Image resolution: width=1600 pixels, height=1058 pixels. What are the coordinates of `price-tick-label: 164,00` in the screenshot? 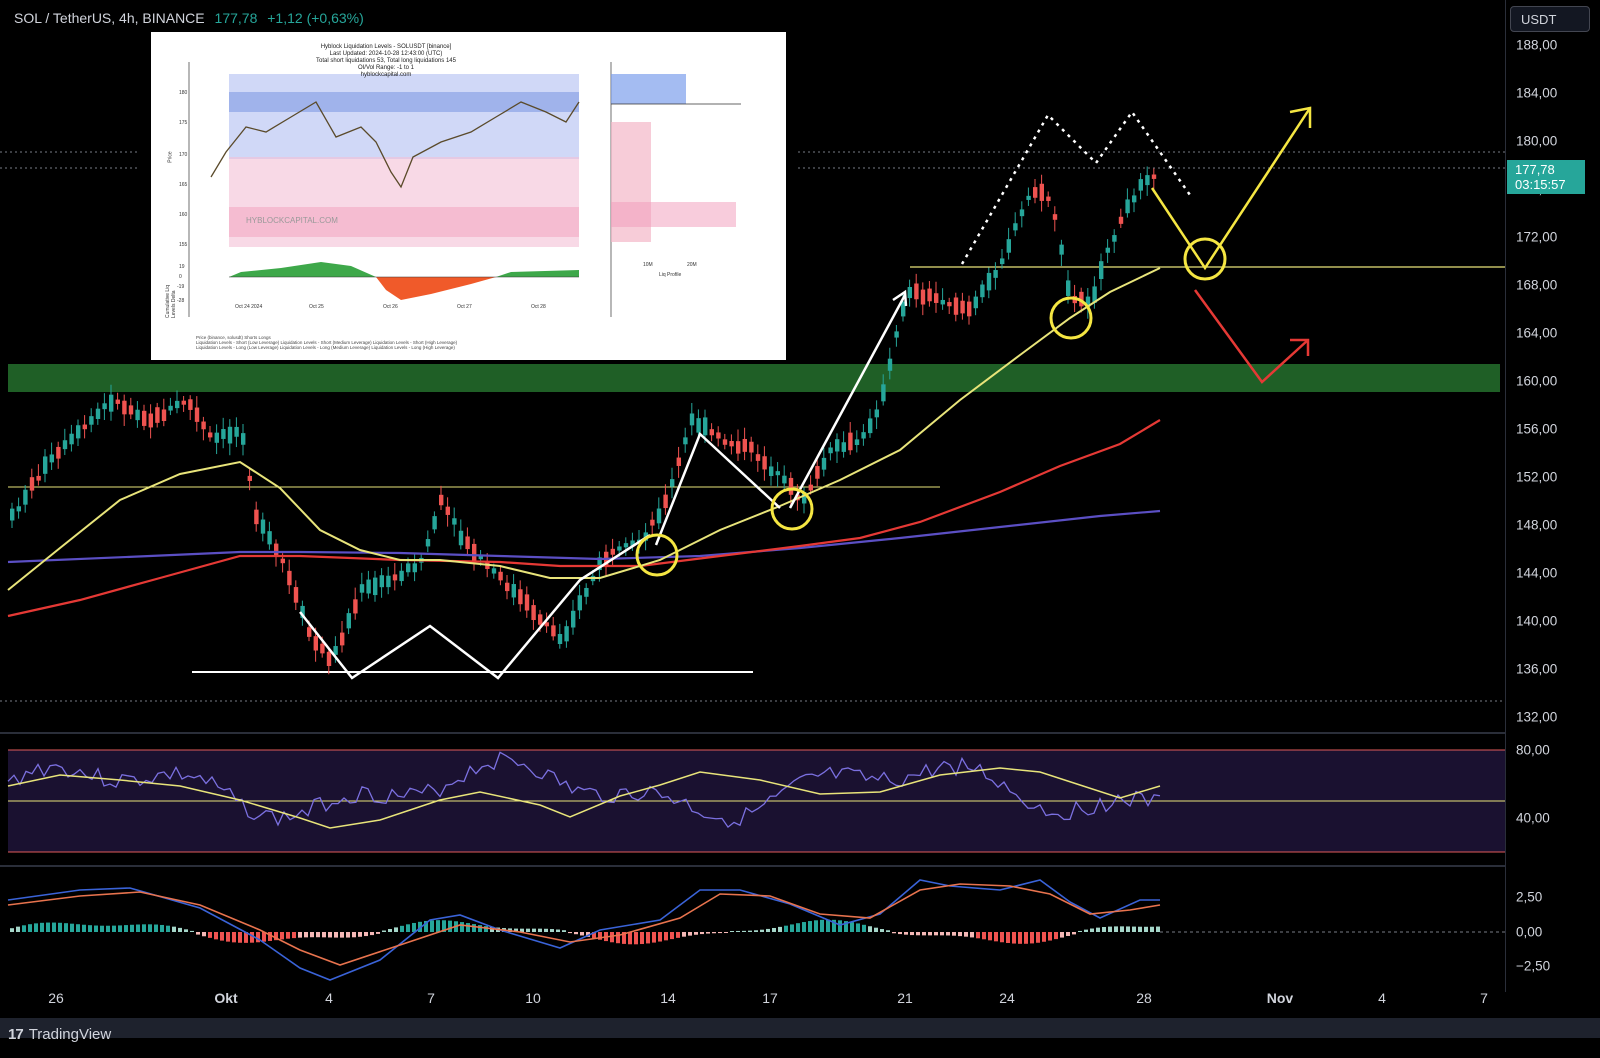 It's located at (1537, 333).